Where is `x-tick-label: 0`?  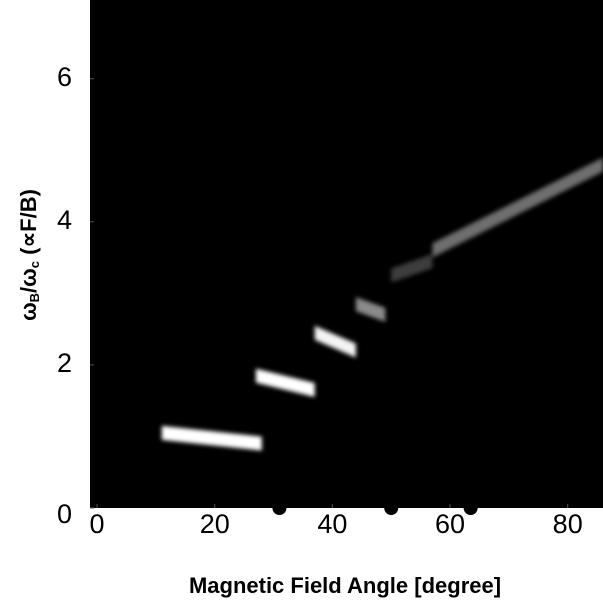
x-tick-label: 0 is located at coordinates (97, 524).